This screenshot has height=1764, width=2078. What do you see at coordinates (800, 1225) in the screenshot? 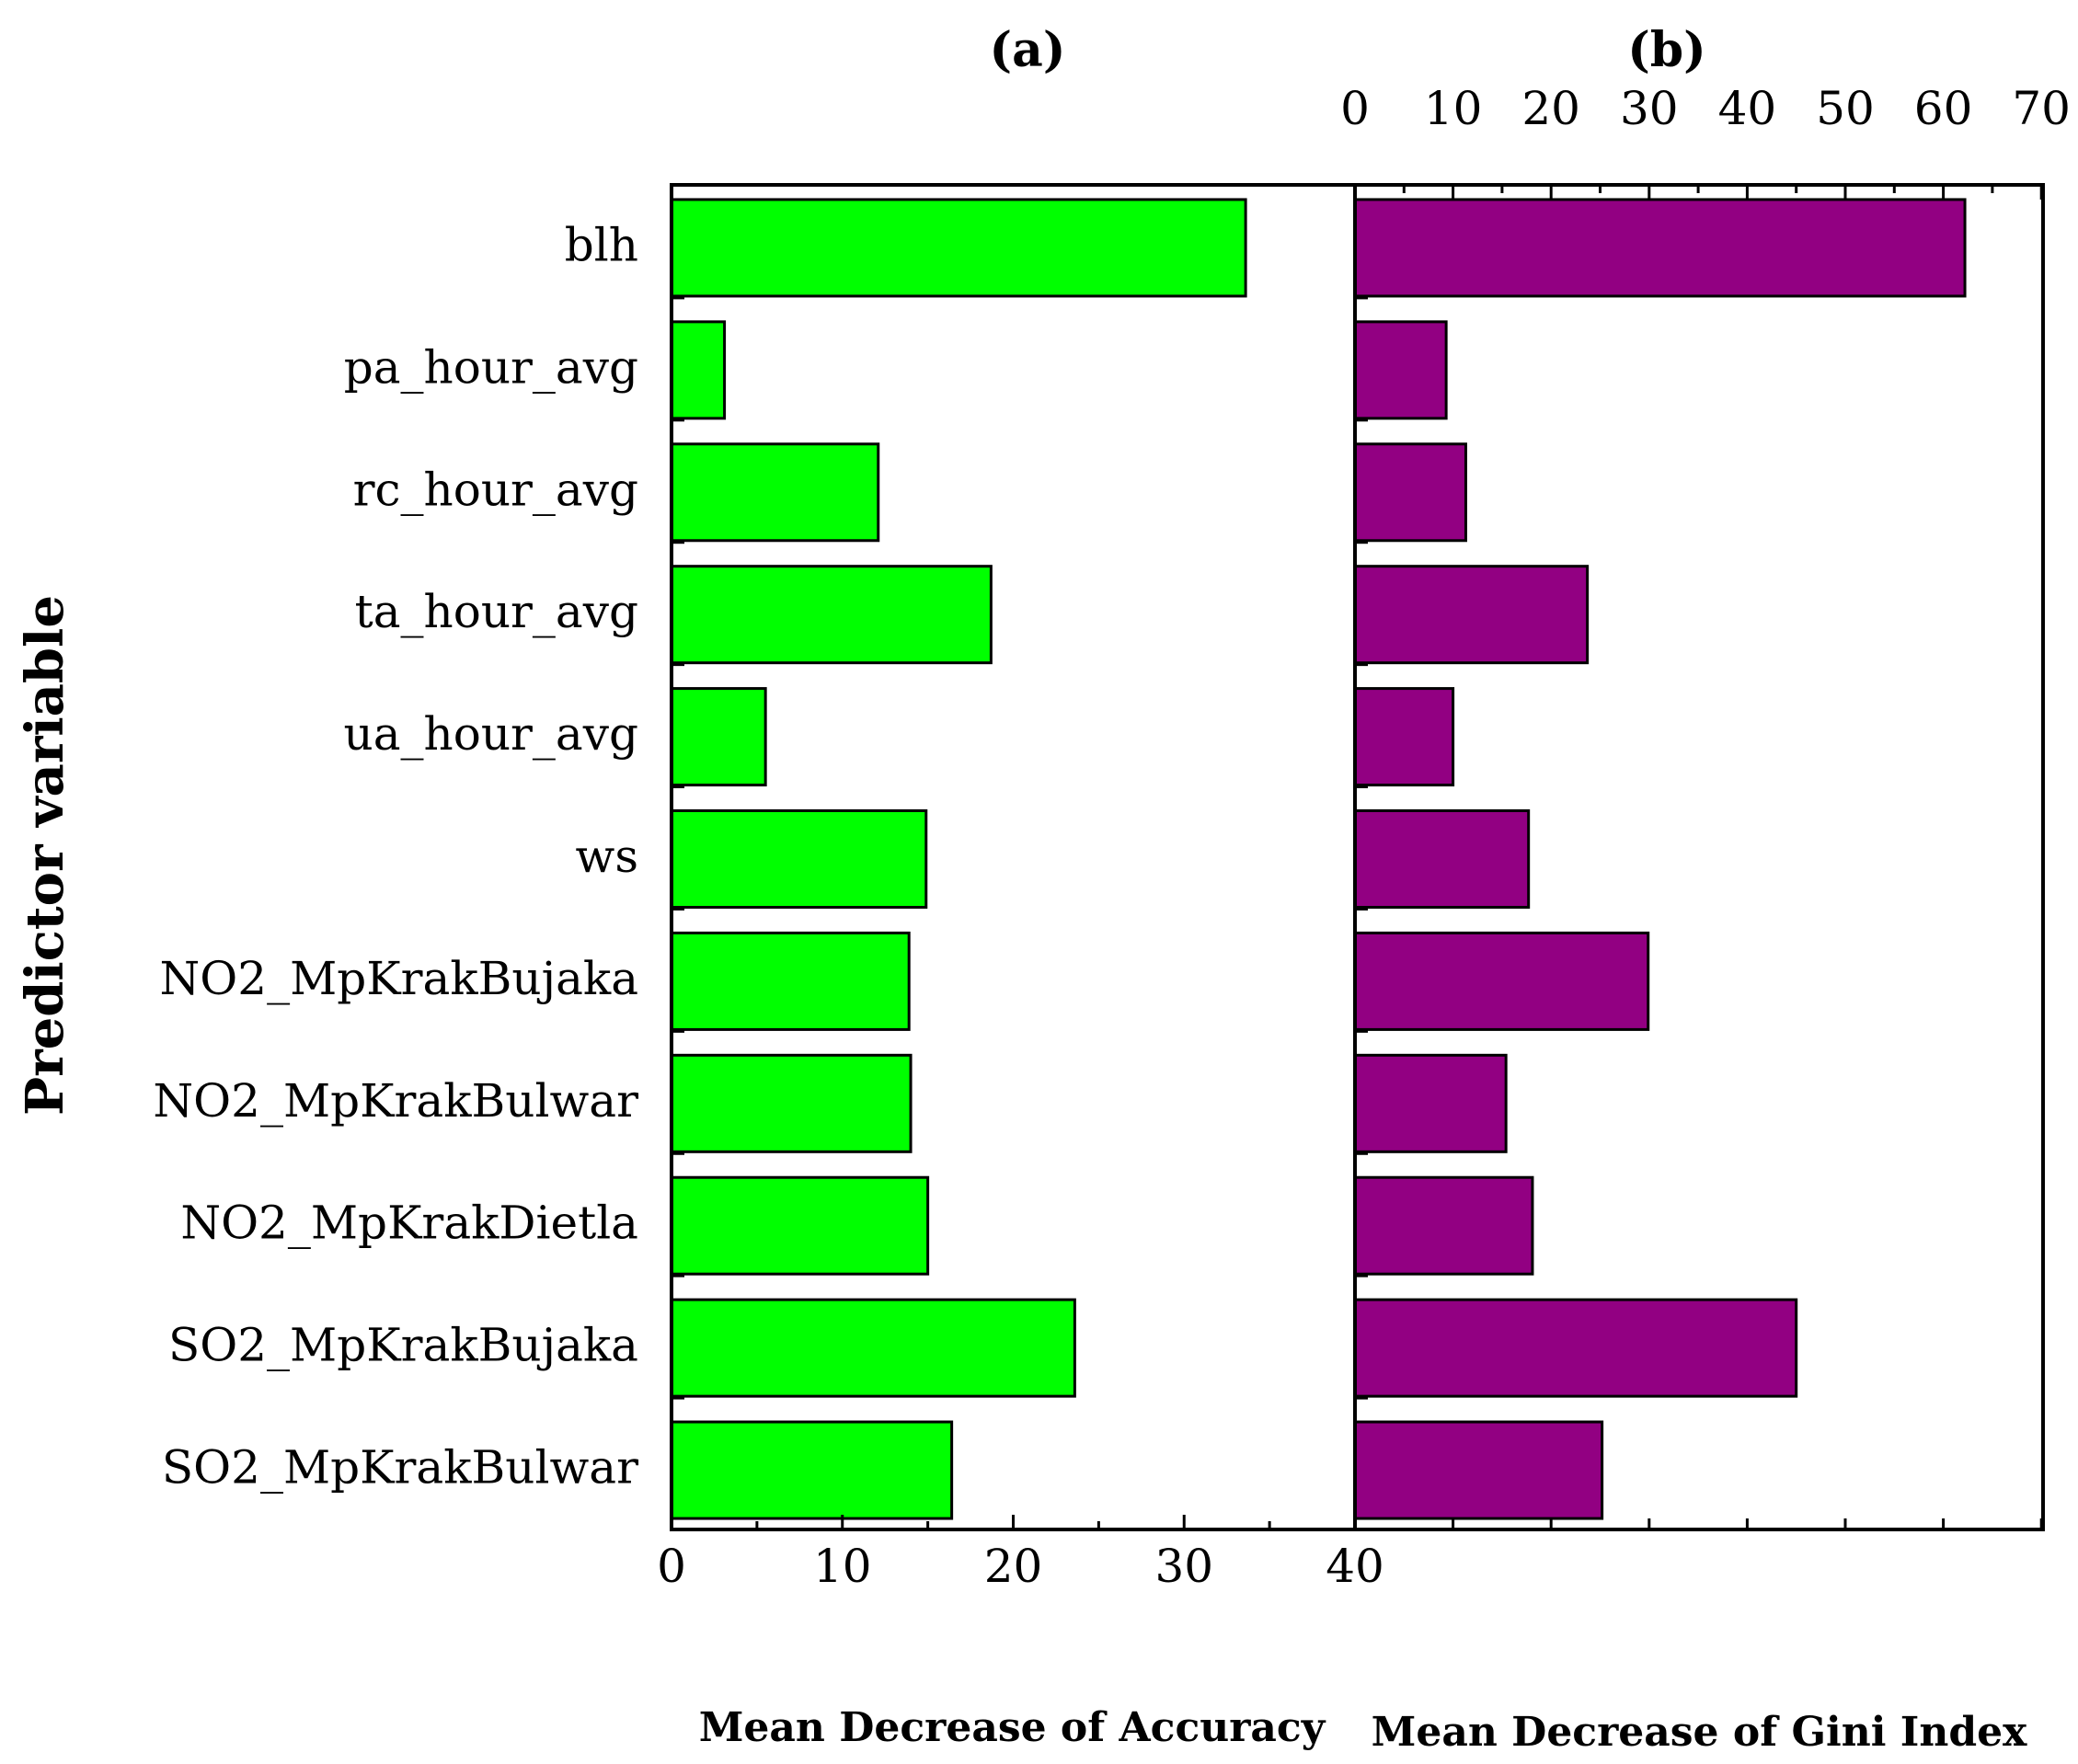
I see `bar-a-NO2_MpKrakDietla` at bounding box center [800, 1225].